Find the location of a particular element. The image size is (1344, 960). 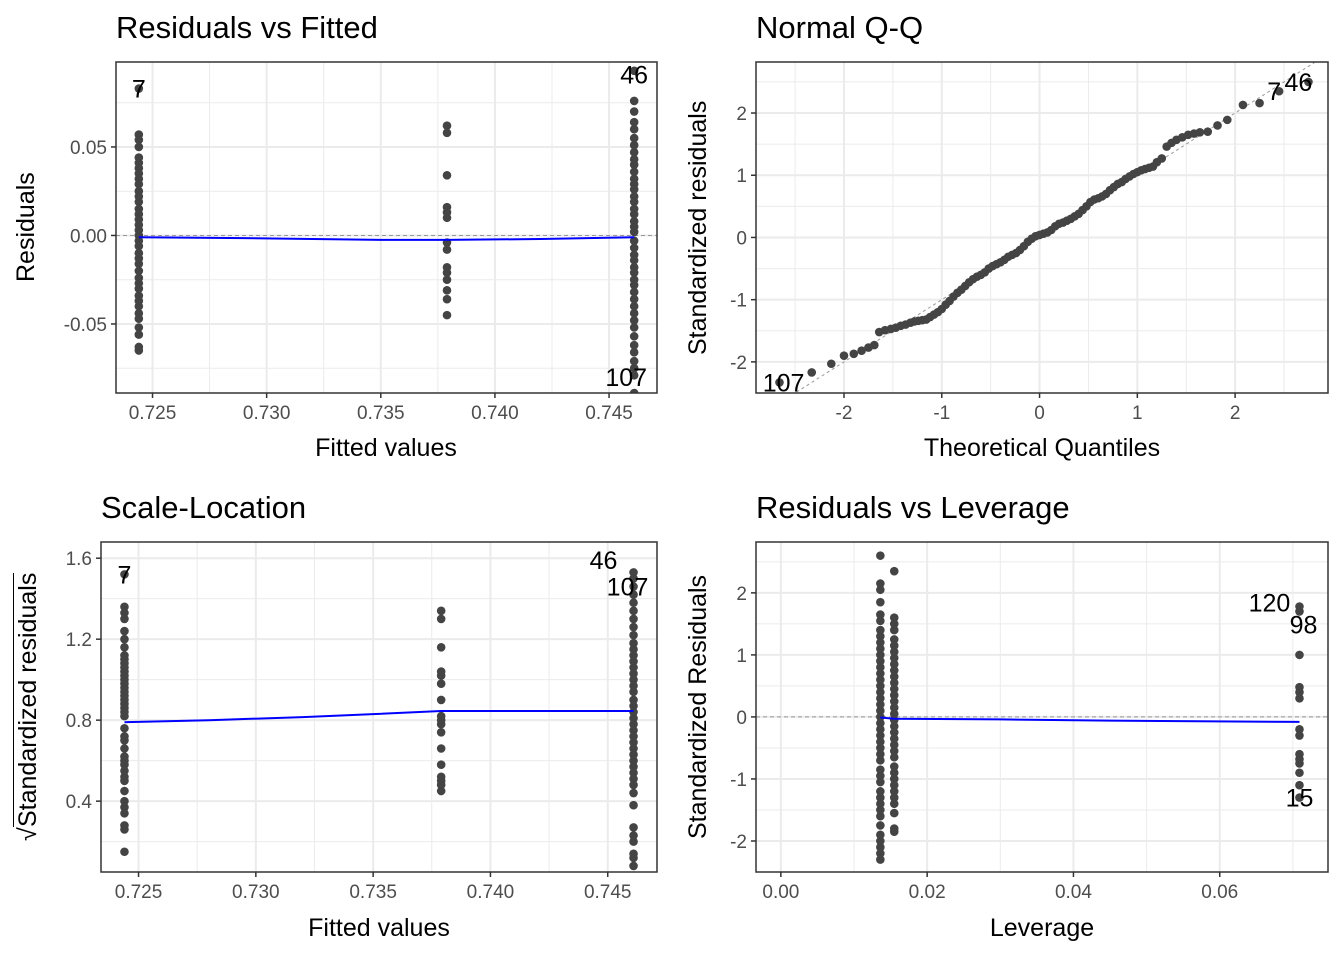

smooth-line is located at coordinates (379, 717).